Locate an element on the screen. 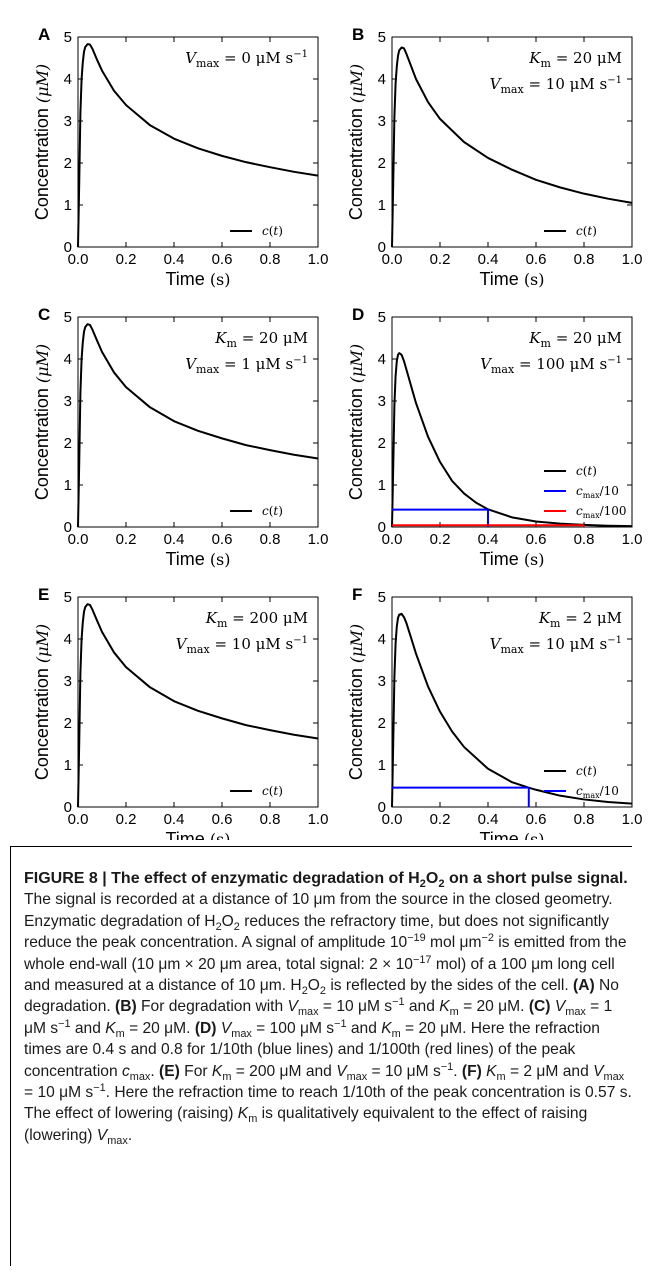 The height and width of the screenshot is (1273, 657). panel-letter: B is located at coordinates (358, 34).